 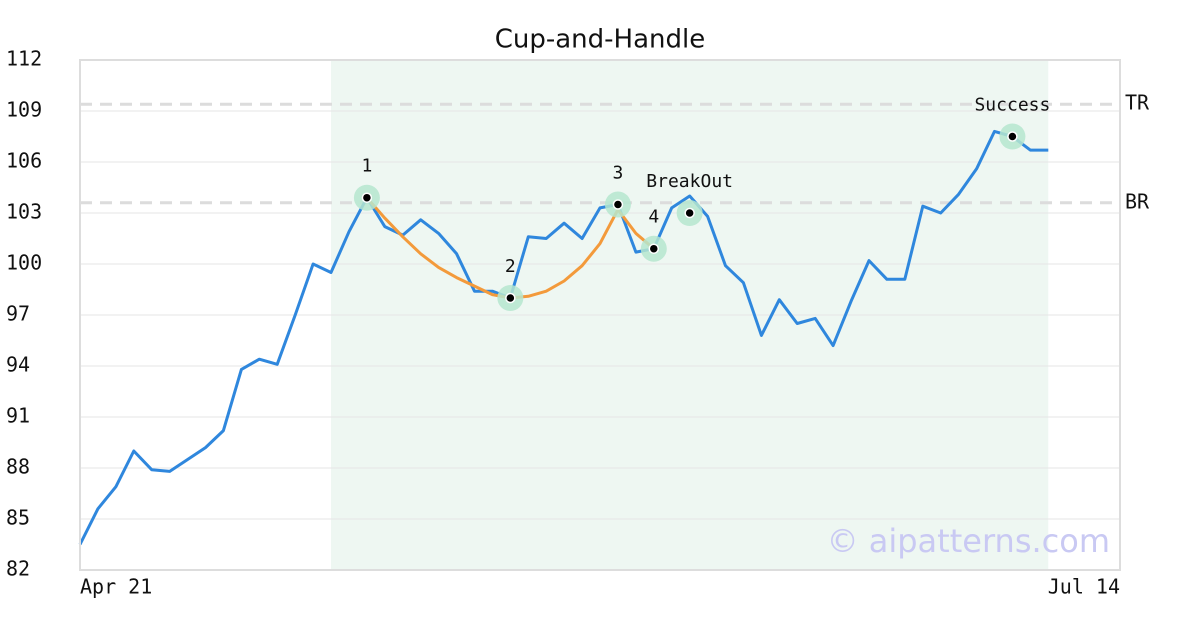 I want to click on y-tick-label: 94, so click(x=18, y=365).